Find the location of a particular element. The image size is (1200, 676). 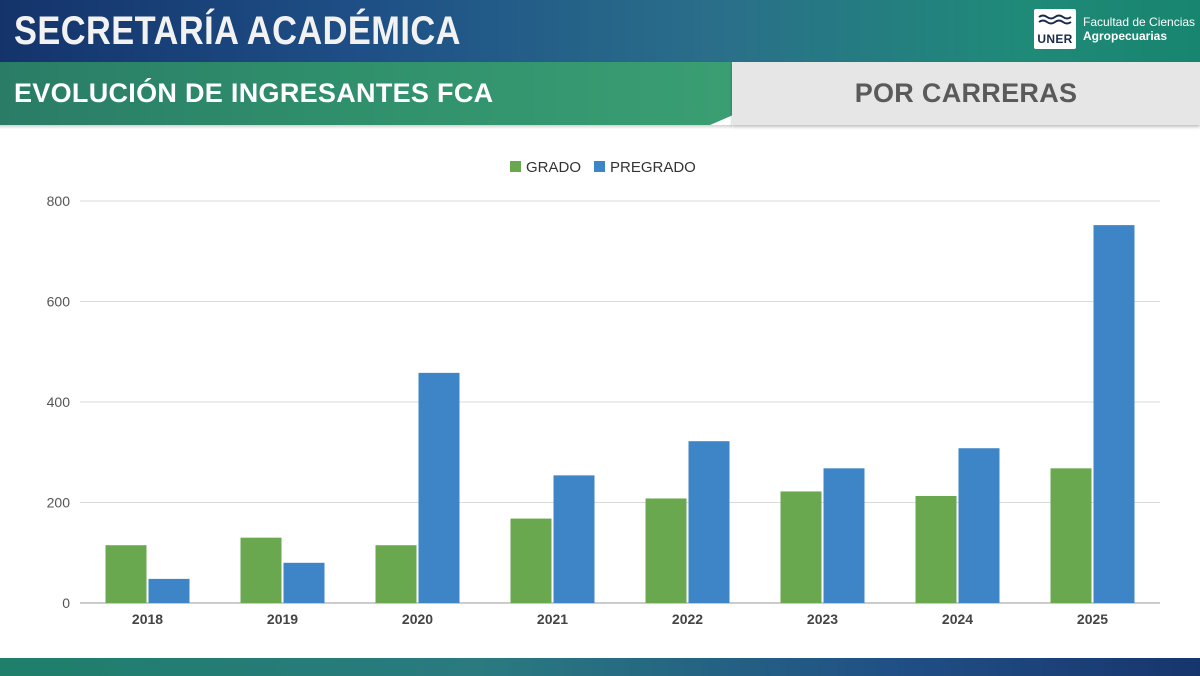

x-tick-label: 2018 is located at coordinates (147, 619).